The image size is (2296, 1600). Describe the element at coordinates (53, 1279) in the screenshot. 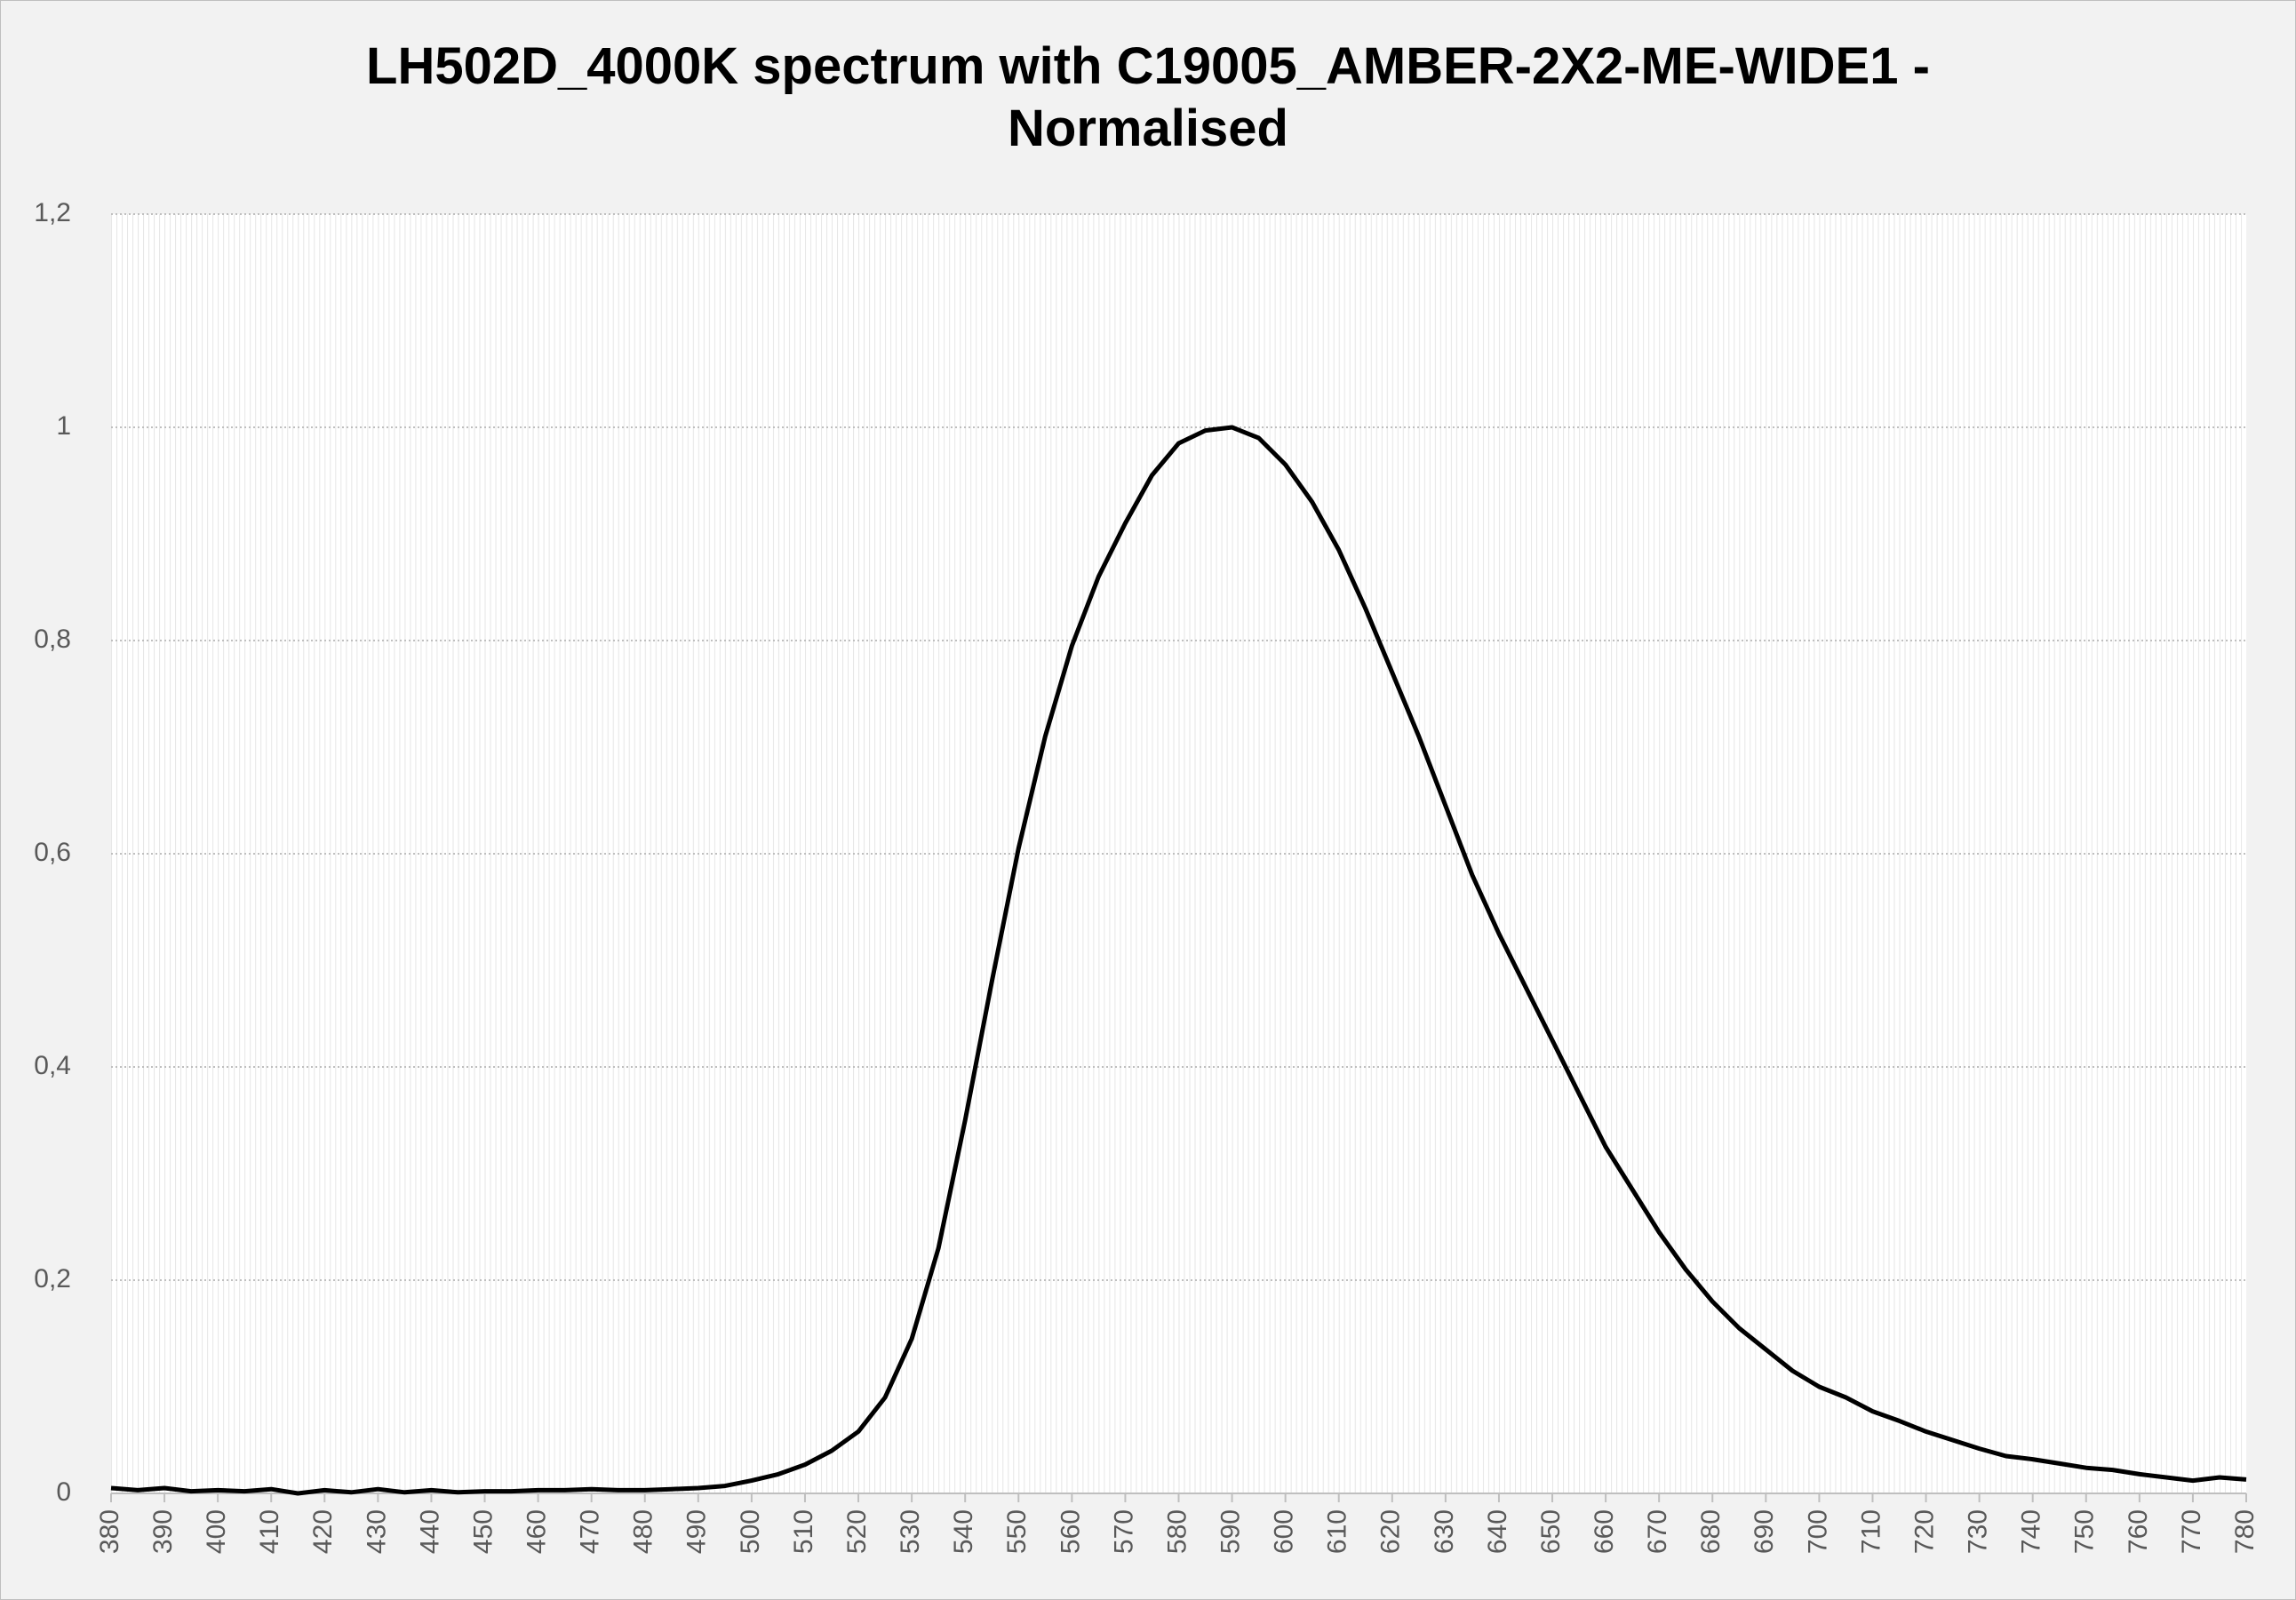

I see `y-tick-label: 0,2` at that location.